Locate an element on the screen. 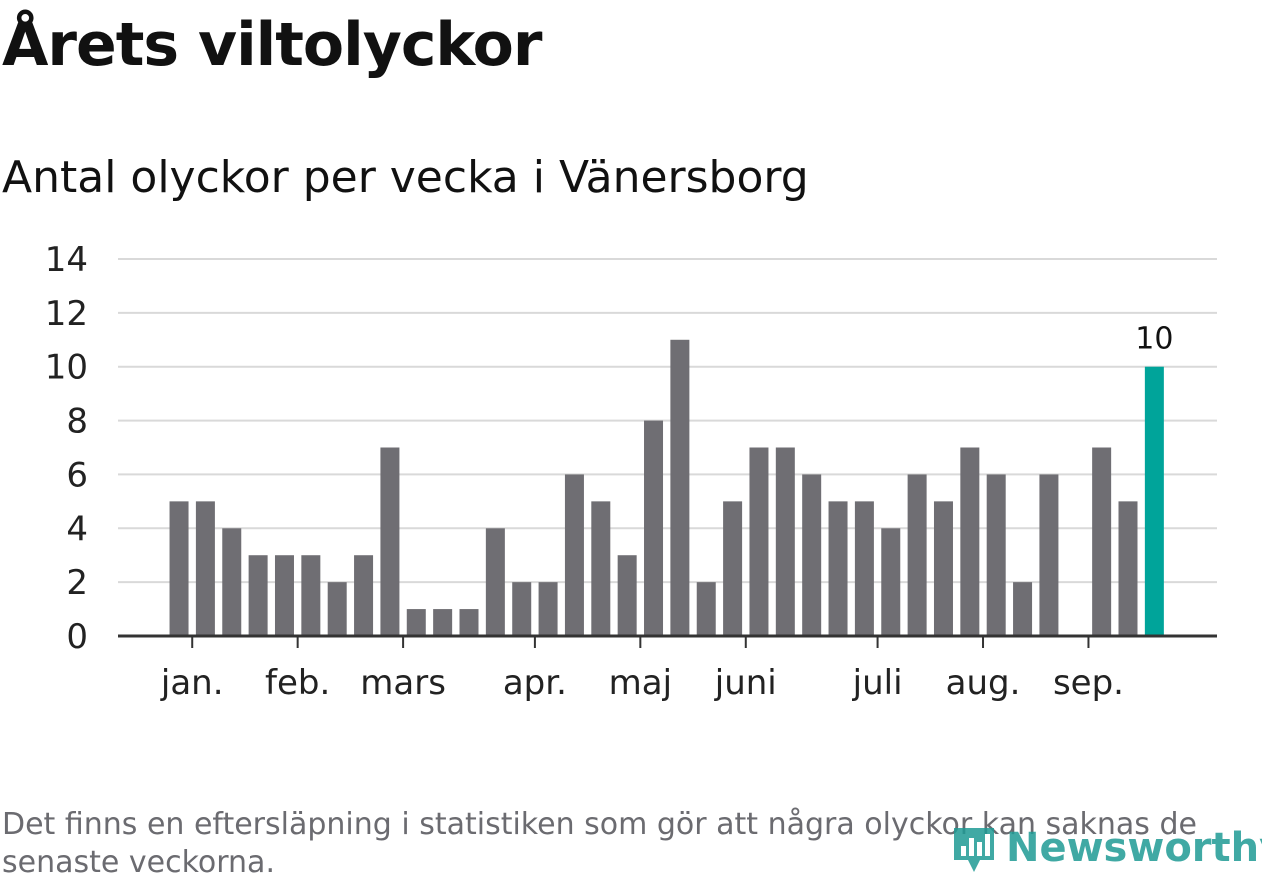 The image size is (1262, 882). newsworthy-logo: Newsworthy is located at coordinates (1106, 848).